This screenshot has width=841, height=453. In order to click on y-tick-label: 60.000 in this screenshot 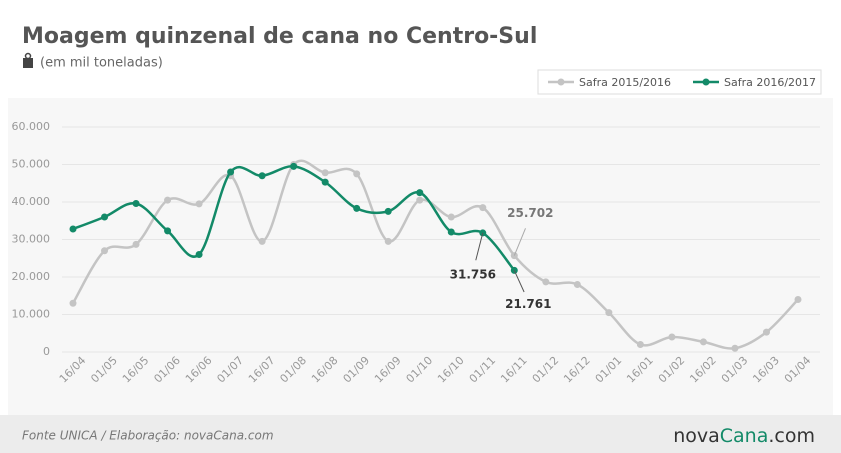, I will do `click(31, 126)`.